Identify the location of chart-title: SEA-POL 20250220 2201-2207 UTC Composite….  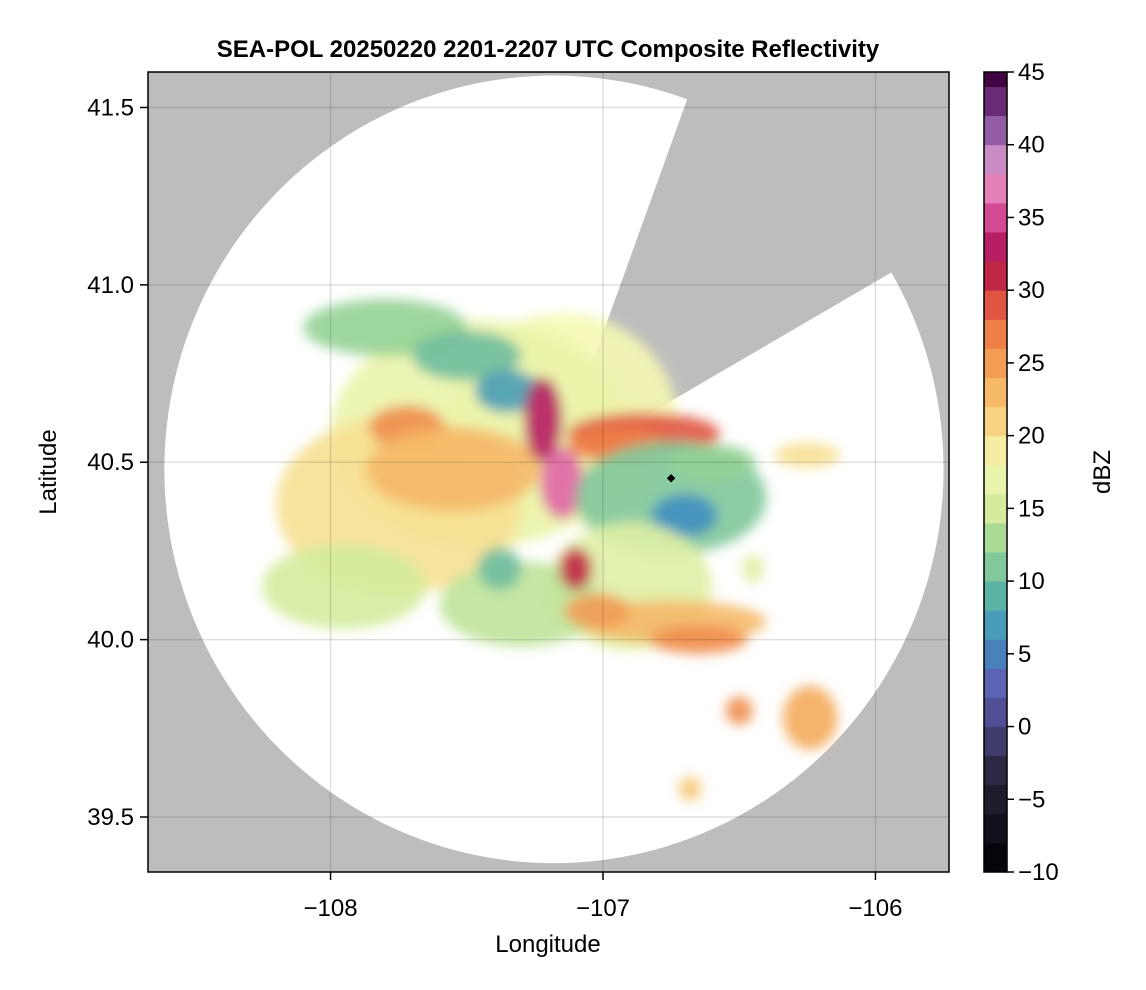
(548, 49).